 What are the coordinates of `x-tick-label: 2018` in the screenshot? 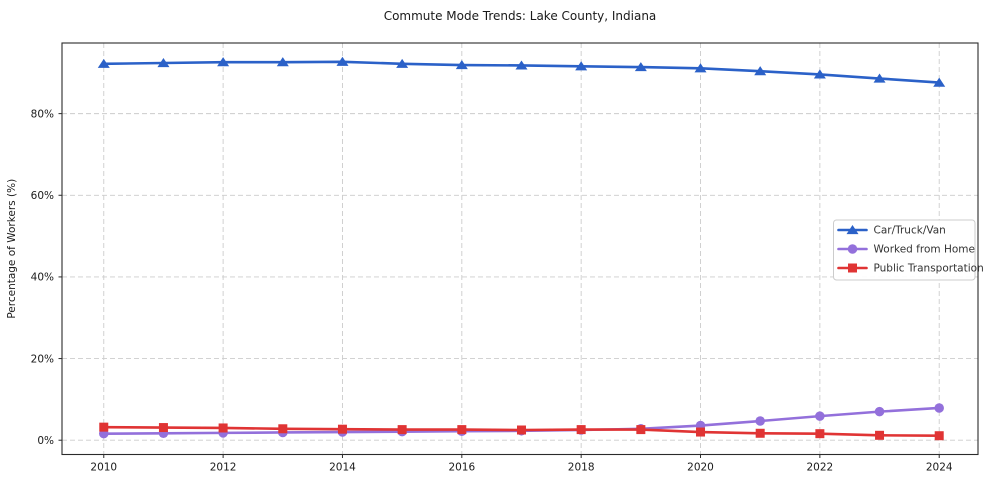 It's located at (581, 468).